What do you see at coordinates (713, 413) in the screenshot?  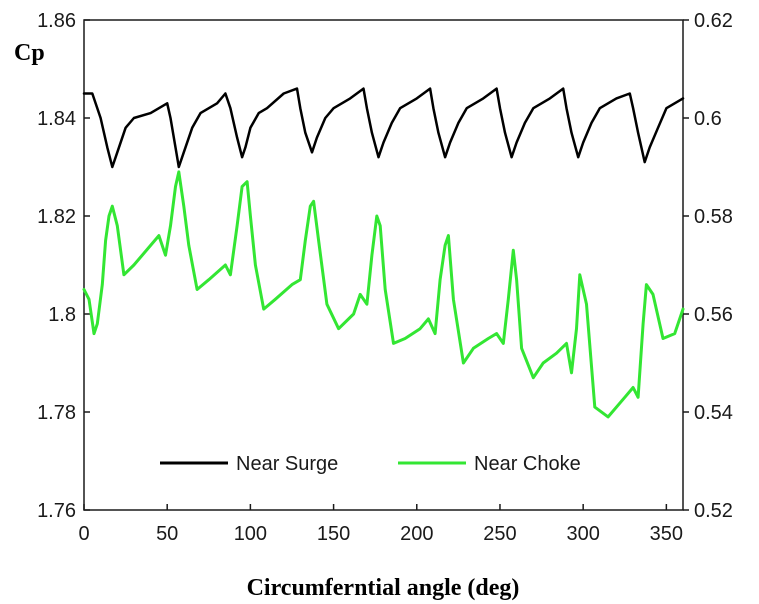 I see `y2-tick-label: 0.54` at bounding box center [713, 413].